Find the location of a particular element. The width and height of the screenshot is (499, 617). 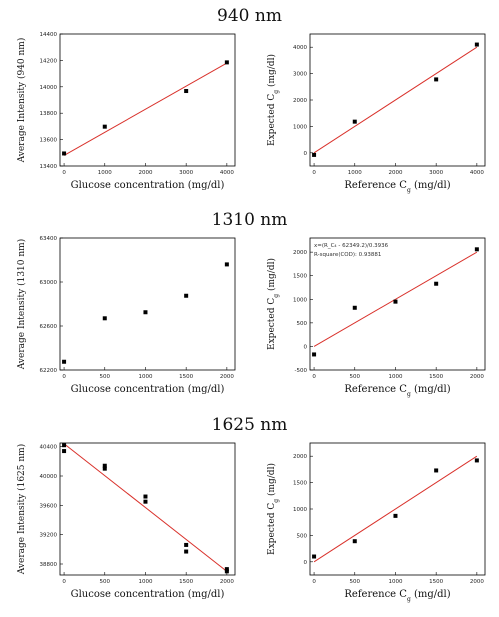

y-tick-label: 14400 is located at coordinates (49, 35).